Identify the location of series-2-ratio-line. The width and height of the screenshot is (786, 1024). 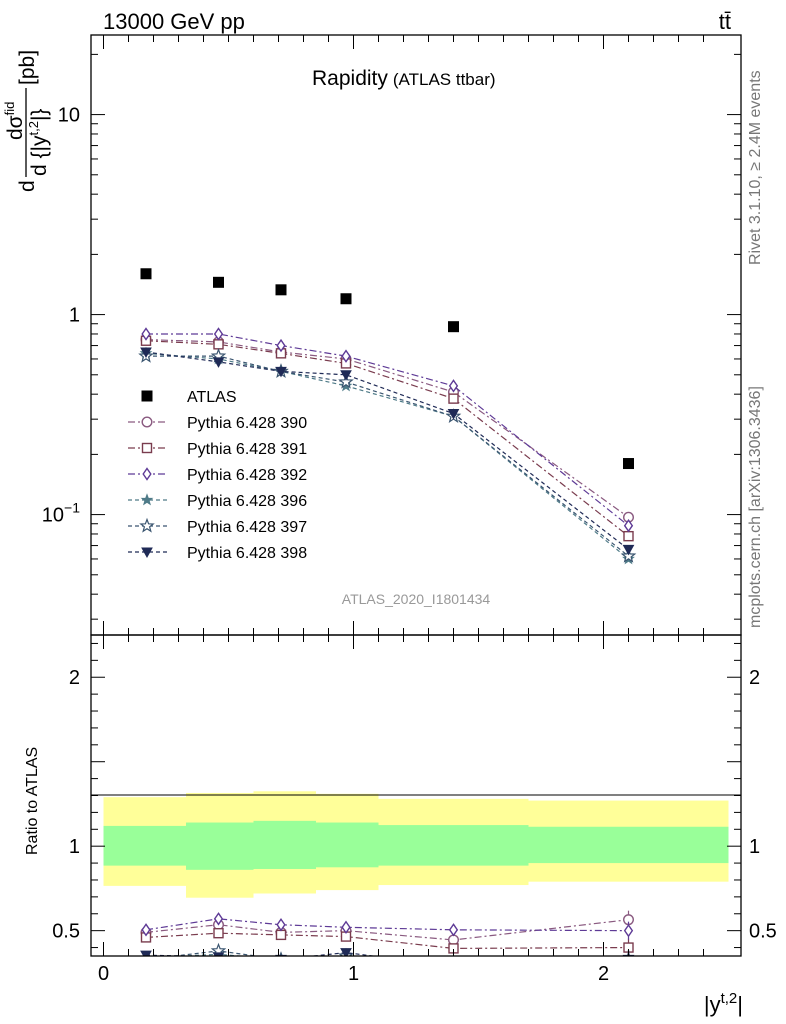
(387, 941).